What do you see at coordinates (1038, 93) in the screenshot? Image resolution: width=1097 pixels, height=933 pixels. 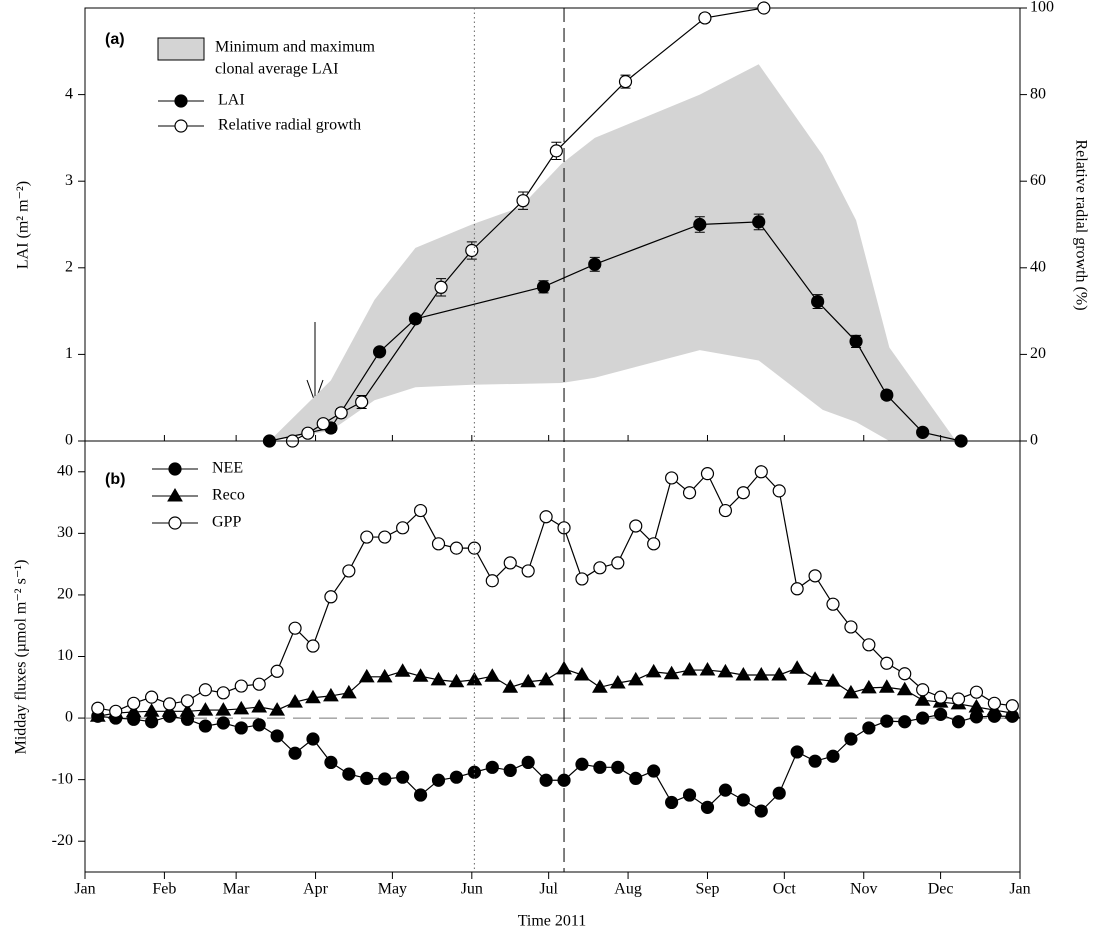 I see `y2-tick-label: 80` at bounding box center [1038, 93].